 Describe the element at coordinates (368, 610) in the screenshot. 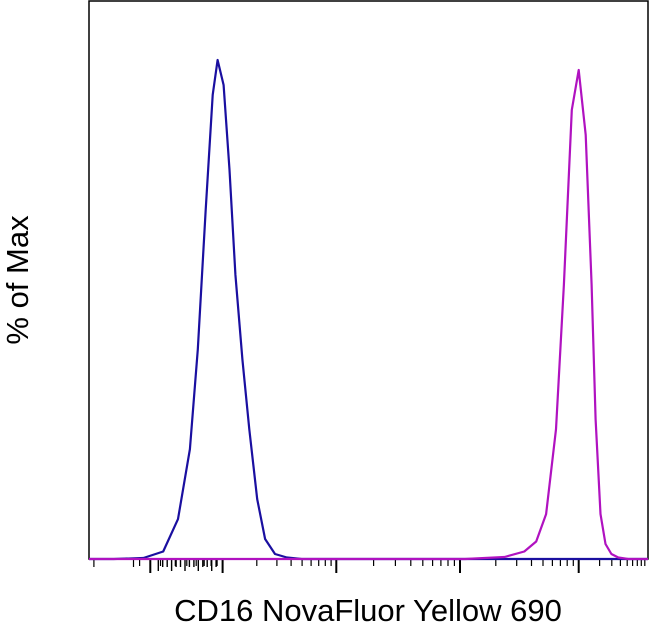

I see `x-axis-label: CD16 NovaFluor Yellow 690` at that location.